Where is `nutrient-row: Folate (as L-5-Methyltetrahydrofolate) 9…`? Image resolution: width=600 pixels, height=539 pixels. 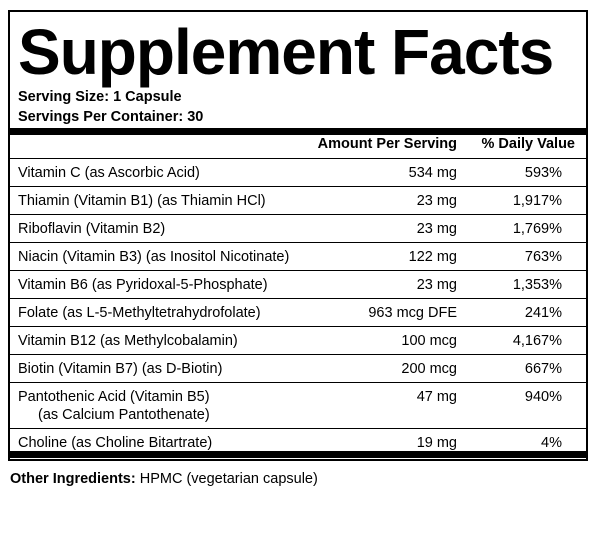
nutrient-row: Folate (as L-5-Methyltetrahydrofolate) 9… is located at coordinates (298, 312).